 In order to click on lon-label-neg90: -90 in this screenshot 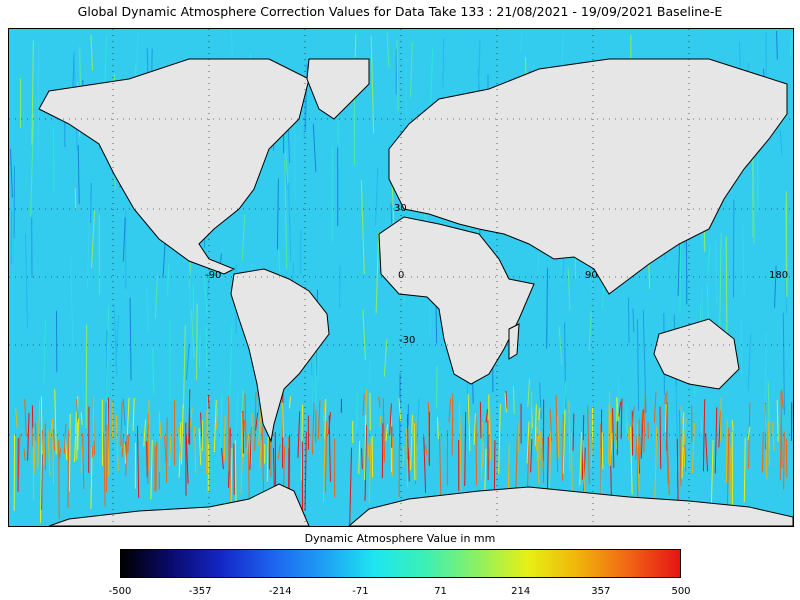, I will do `click(213, 275)`.